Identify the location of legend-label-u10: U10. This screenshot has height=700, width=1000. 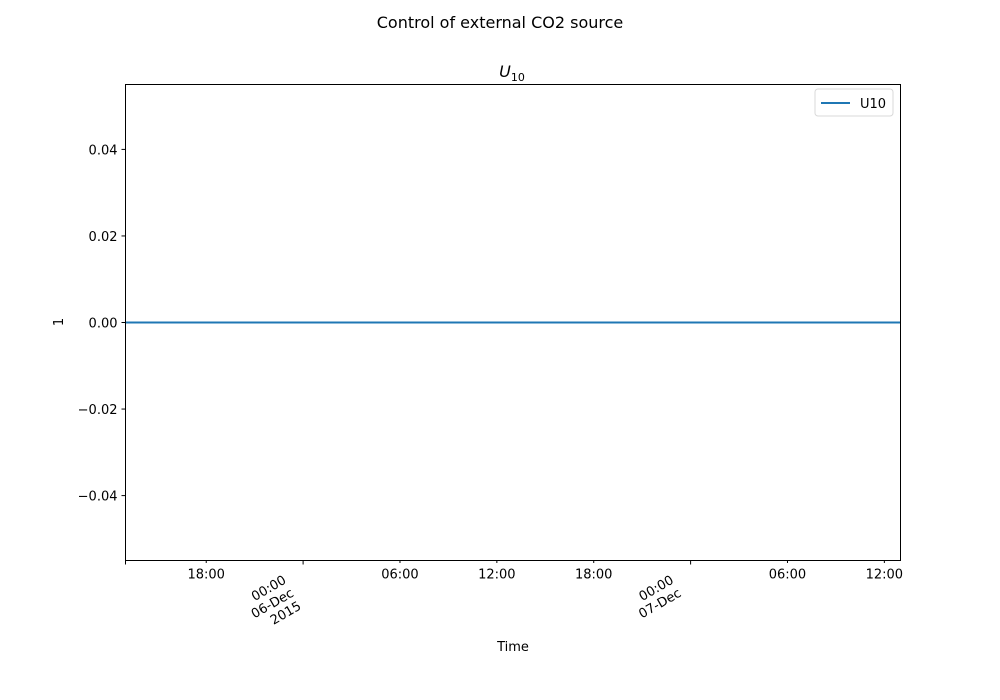
(873, 104).